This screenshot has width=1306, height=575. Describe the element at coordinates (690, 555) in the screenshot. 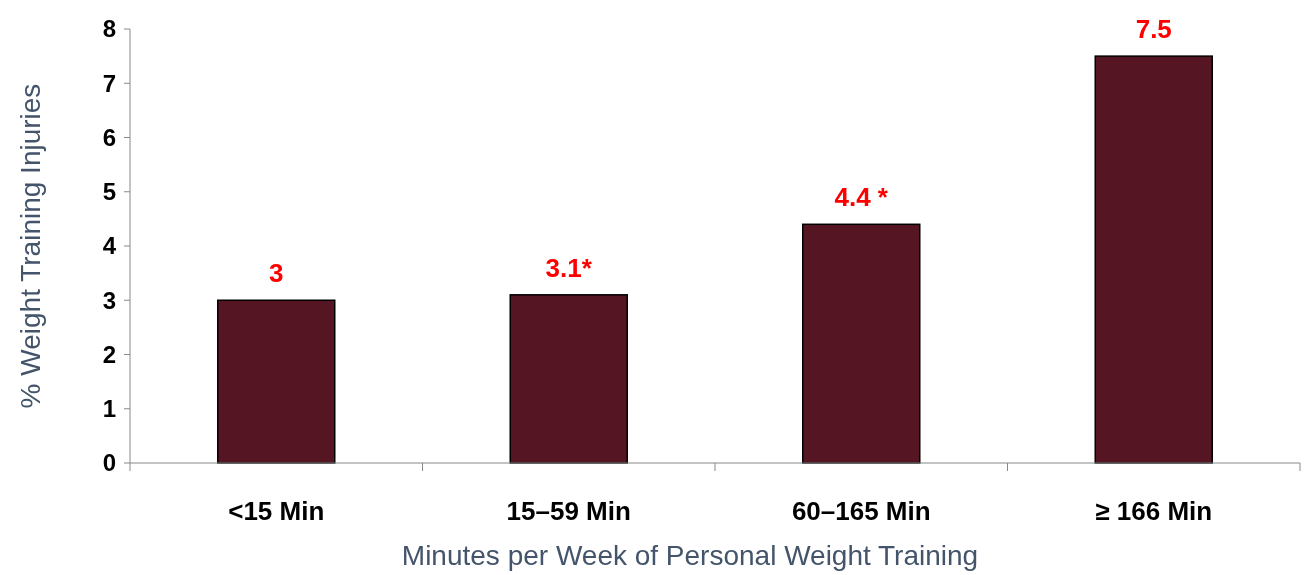

I see `x-axis-title: Minutes per Week of Personal Weight Training` at that location.